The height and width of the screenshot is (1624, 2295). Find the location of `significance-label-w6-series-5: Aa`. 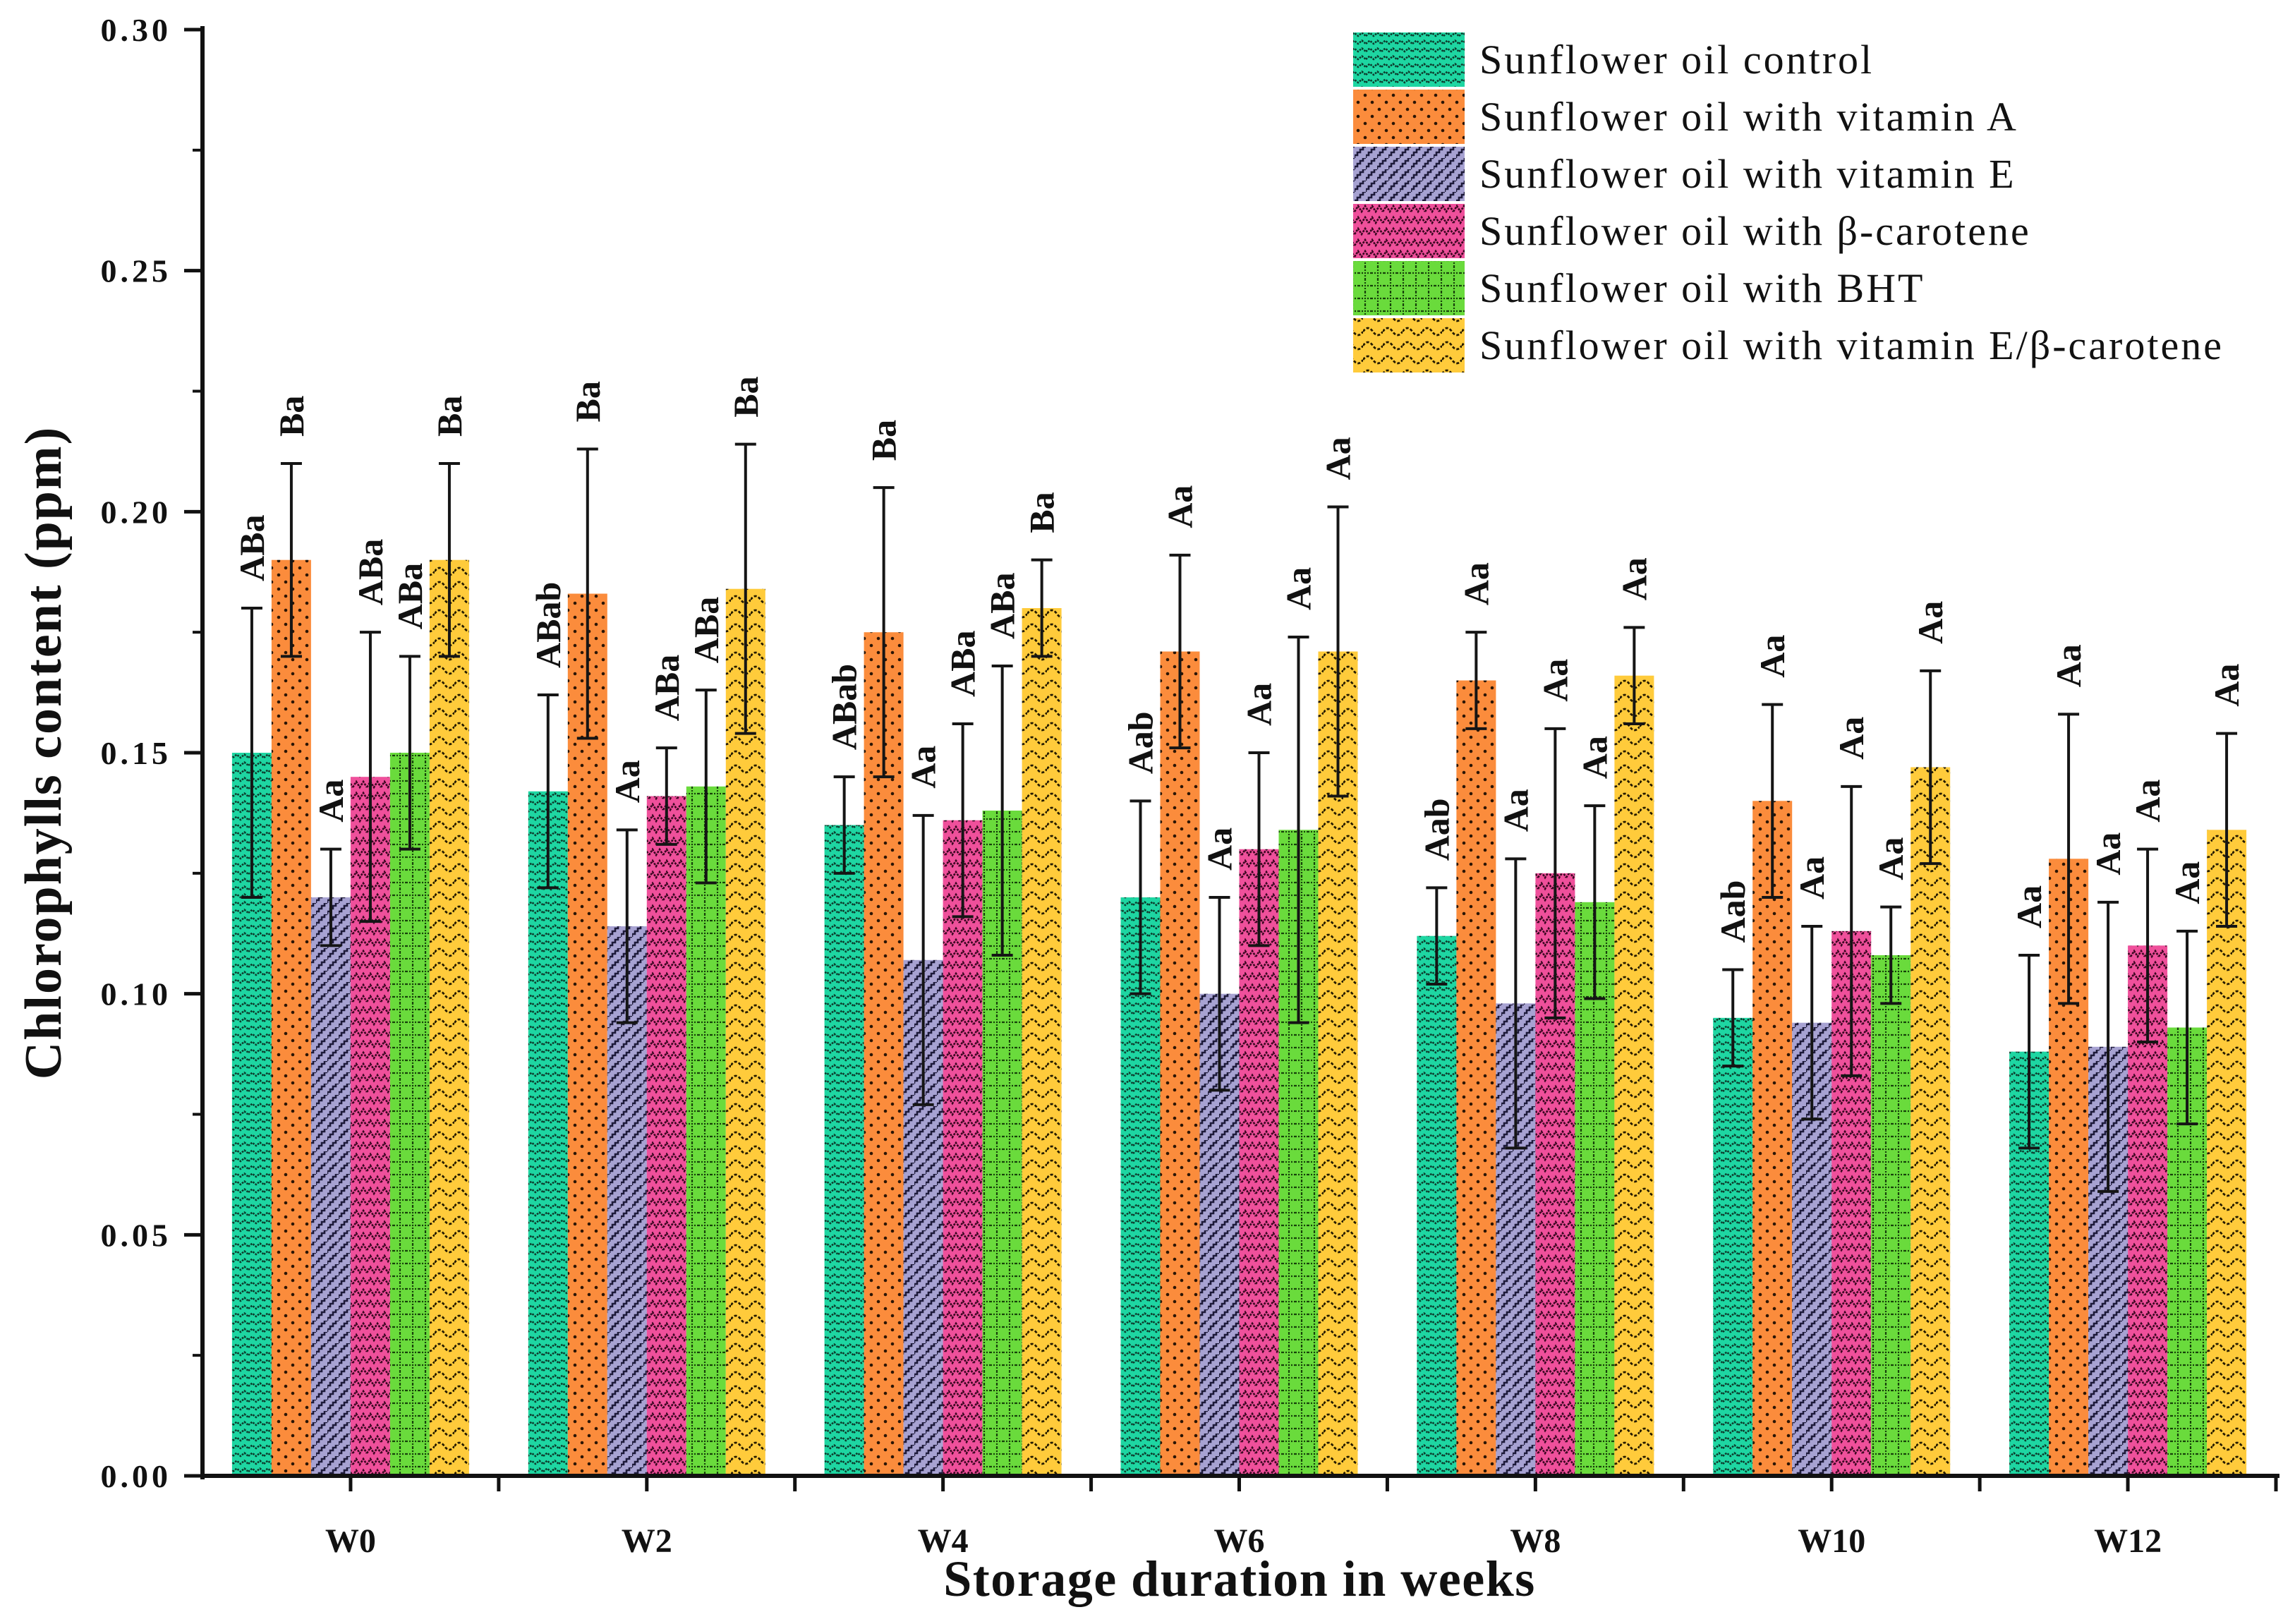

significance-label-w6-series-5: Aa is located at coordinates (1299, 588).